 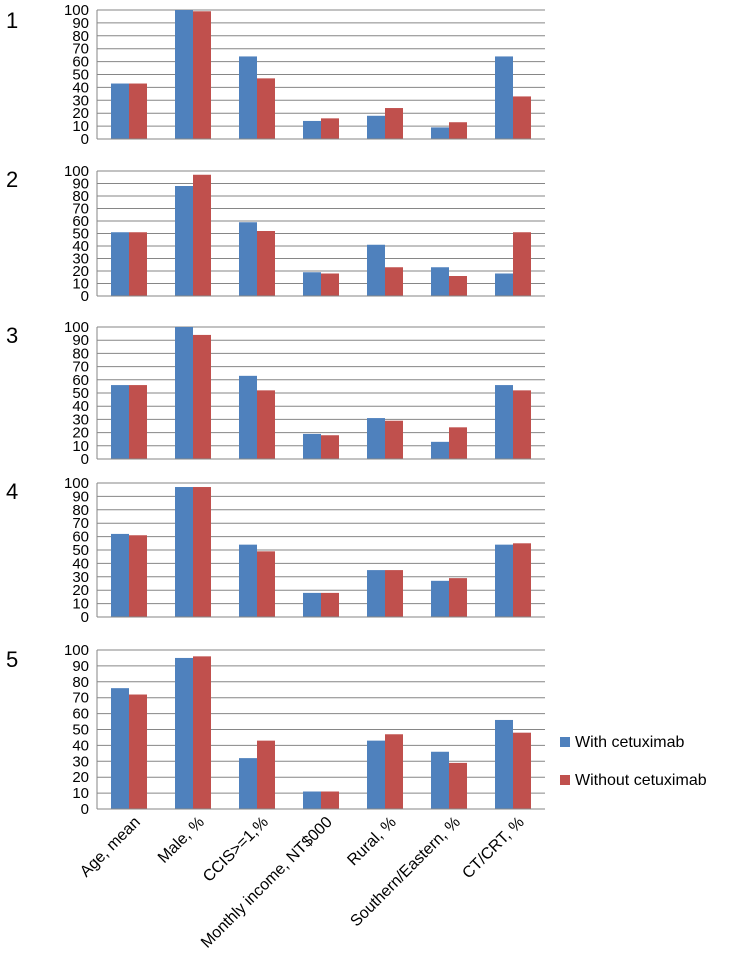 What do you see at coordinates (633, 761) in the screenshot?
I see `legend: With cetuximab Without cetuximab` at bounding box center [633, 761].